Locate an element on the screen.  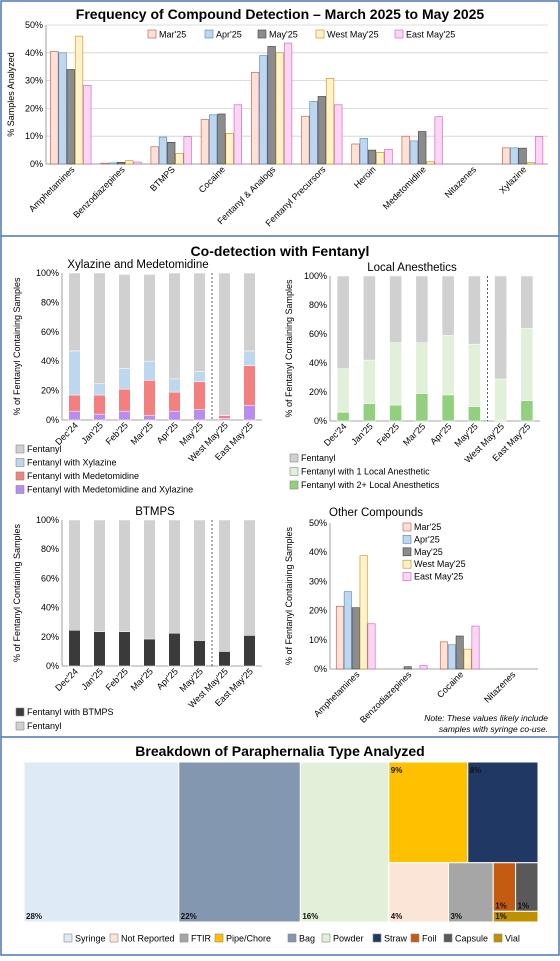
legend-label: Apr'25 is located at coordinates (427, 539).